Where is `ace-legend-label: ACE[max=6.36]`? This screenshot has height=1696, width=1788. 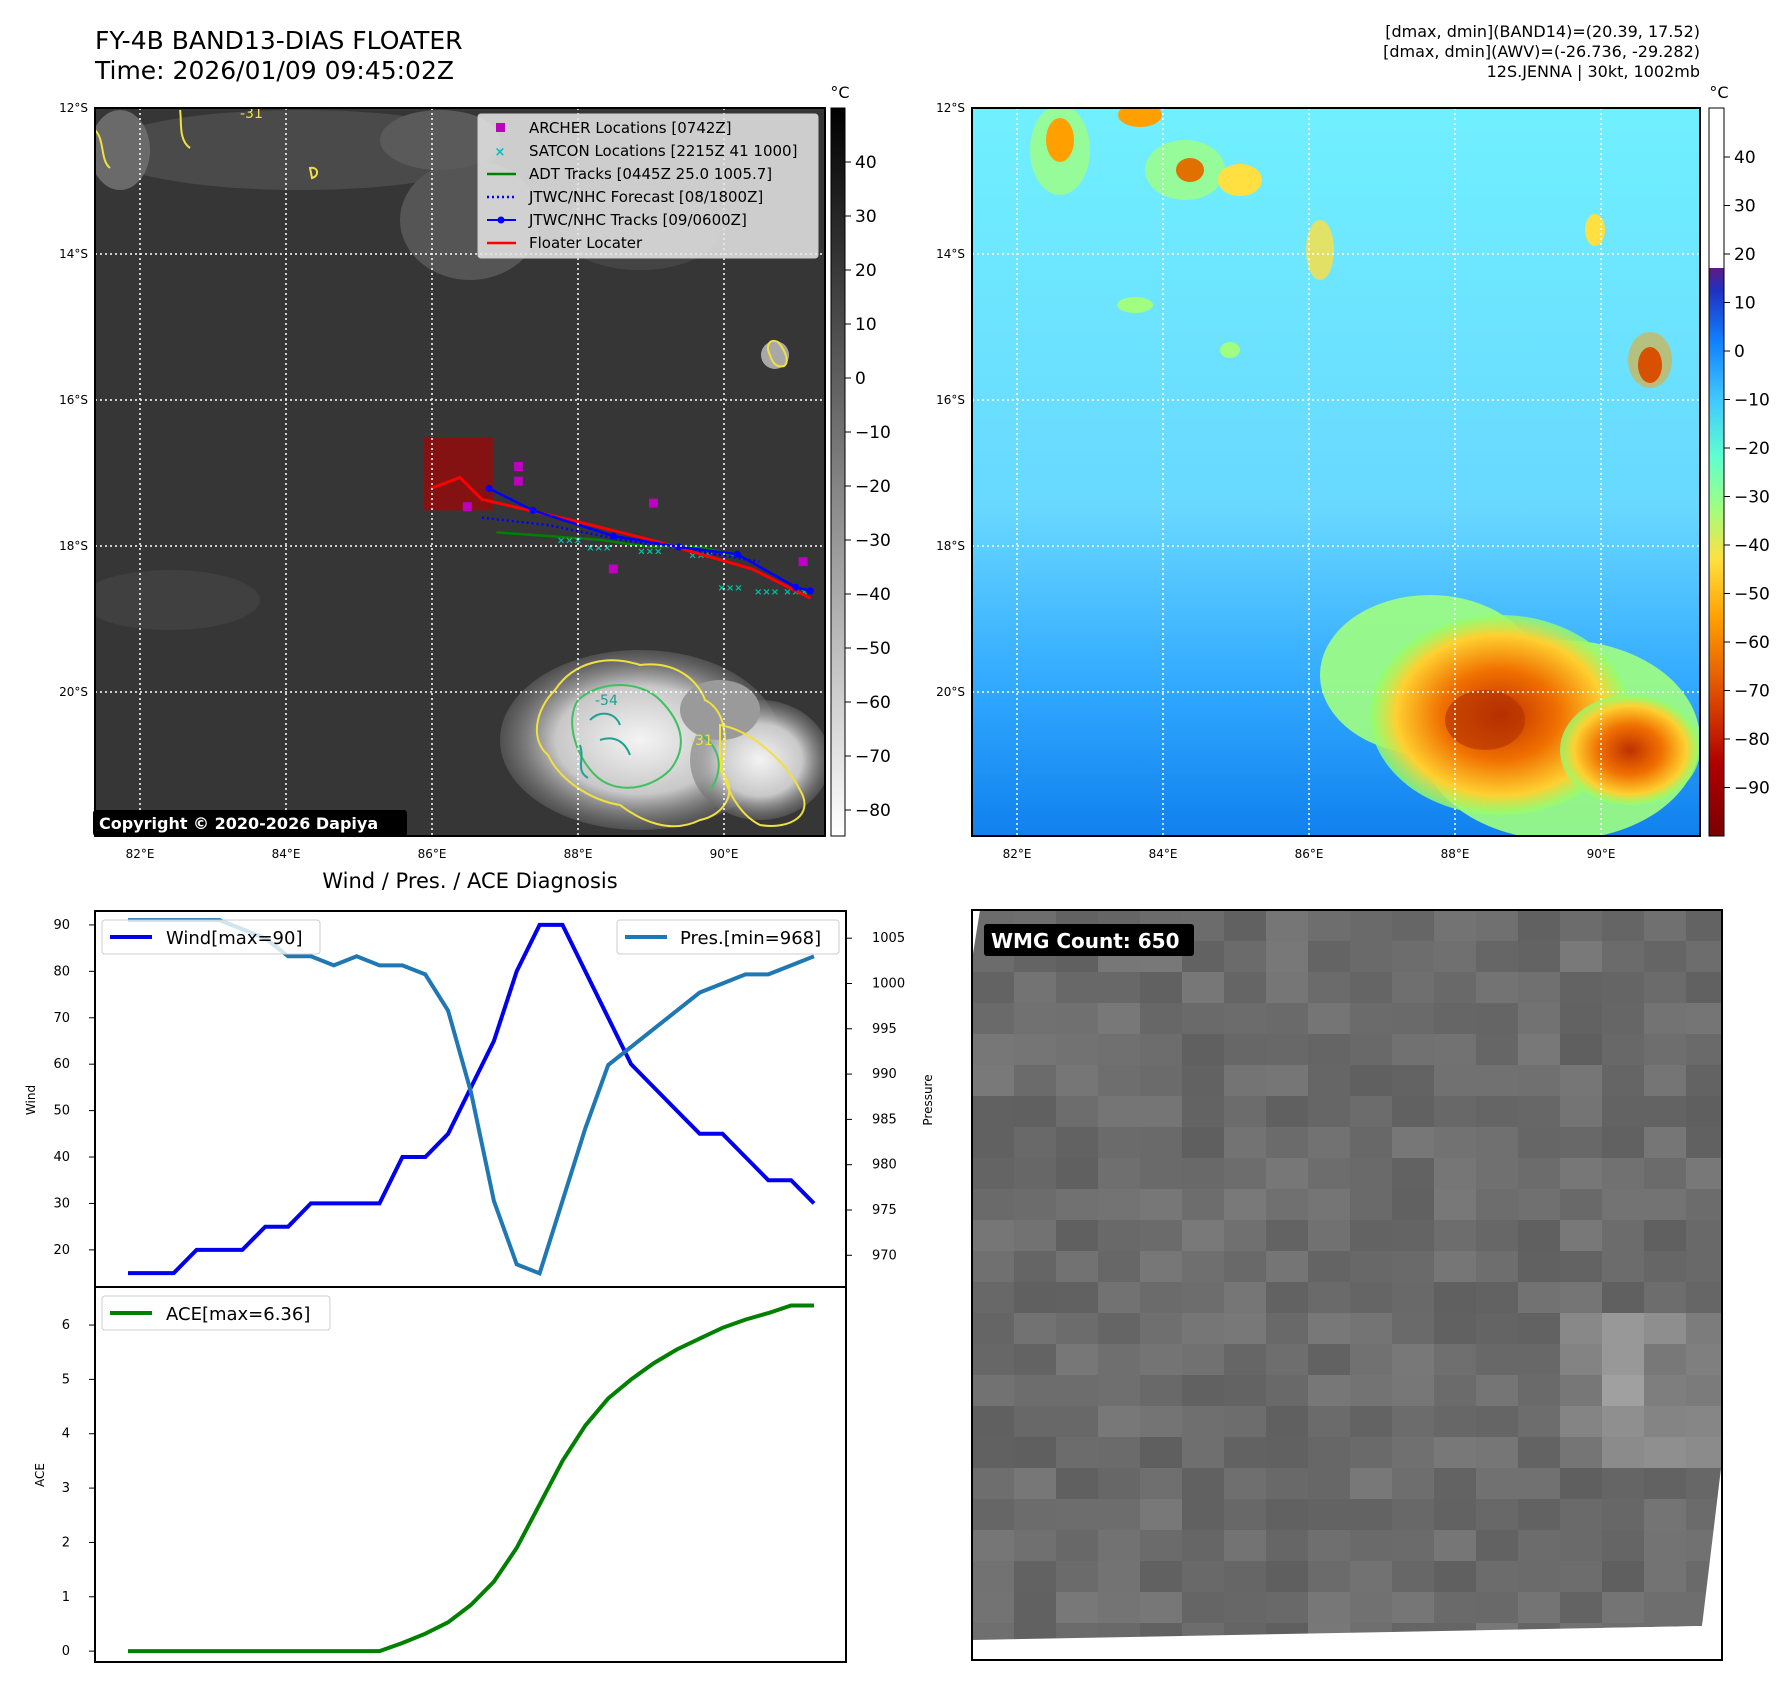 ace-legend-label: ACE[max=6.36] is located at coordinates (238, 1314).